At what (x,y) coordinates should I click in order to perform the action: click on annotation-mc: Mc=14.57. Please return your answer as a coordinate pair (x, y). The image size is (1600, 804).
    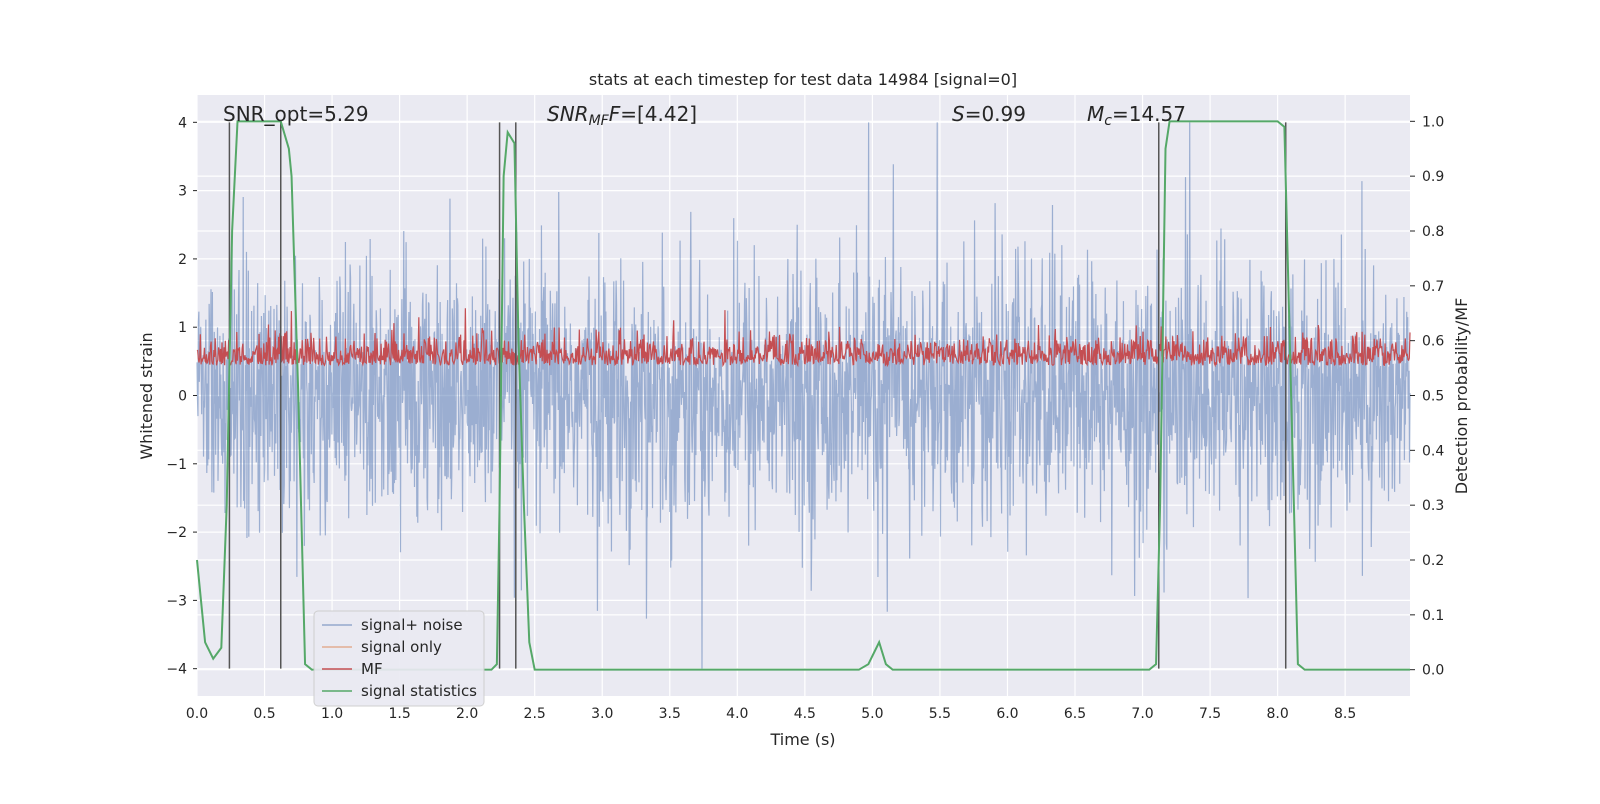
    Looking at the image, I should click on (1136, 115).